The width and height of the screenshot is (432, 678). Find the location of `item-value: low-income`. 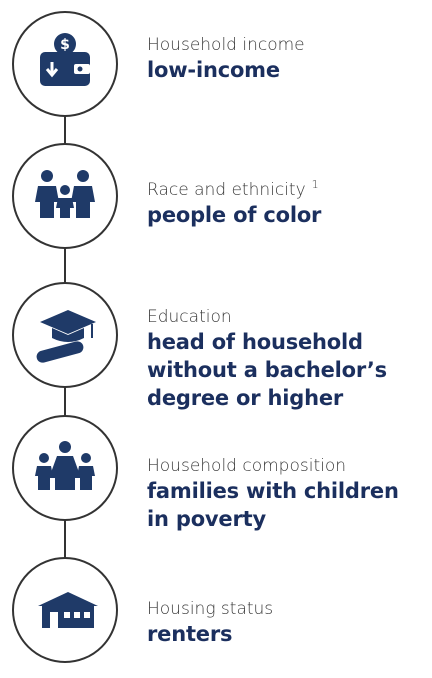

item-value: low-income is located at coordinates (213, 70).